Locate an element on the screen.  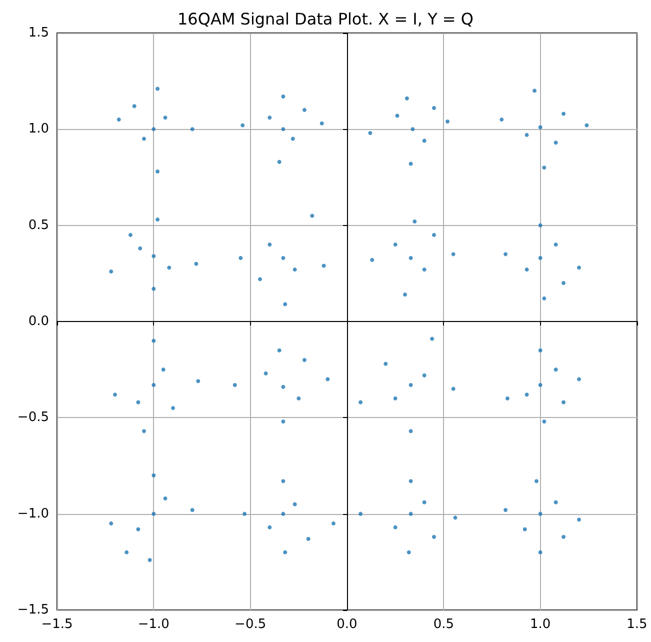
chart-title: 16QAM Signal Data Plot. X = I, Y = Q is located at coordinates (325, 19).